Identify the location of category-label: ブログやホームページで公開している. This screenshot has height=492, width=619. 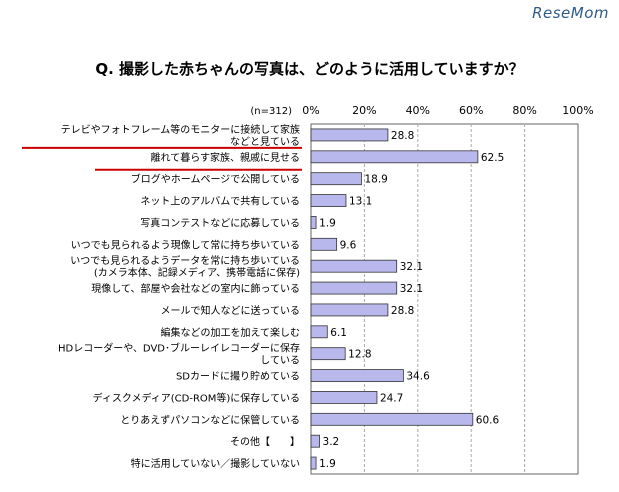
(215, 179).